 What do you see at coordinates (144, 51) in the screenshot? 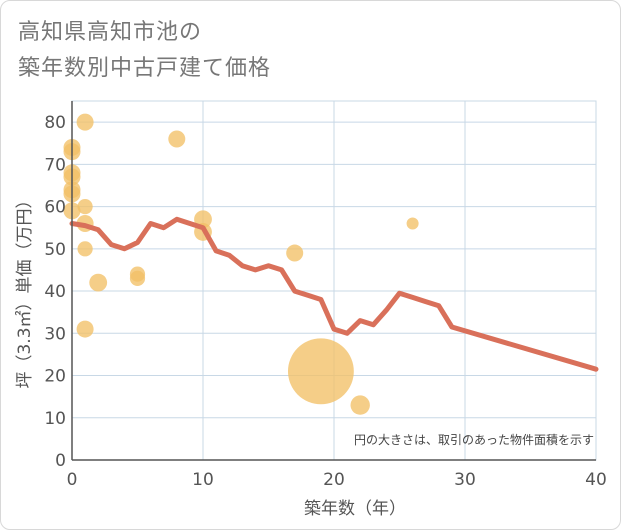
I see `chart-title: 高知県高知市池の 築年数別中古戸建て価格` at bounding box center [144, 51].